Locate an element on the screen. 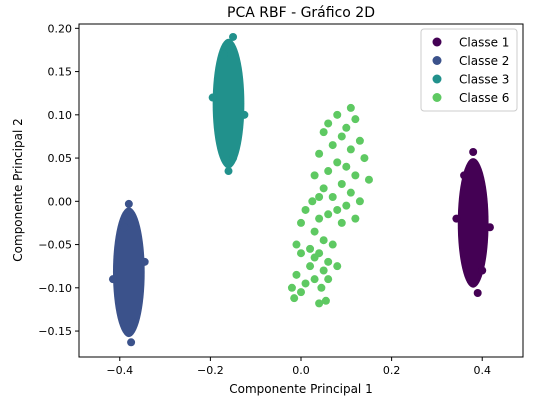 This screenshot has width=540, height=405. x-tick-label: −0.2 is located at coordinates (210, 370).